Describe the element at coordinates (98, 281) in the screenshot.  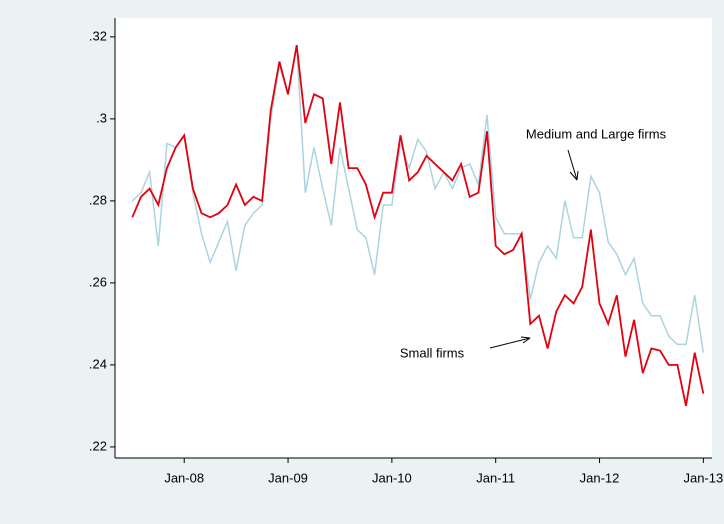
I see `y-tick-label: .26` at that location.